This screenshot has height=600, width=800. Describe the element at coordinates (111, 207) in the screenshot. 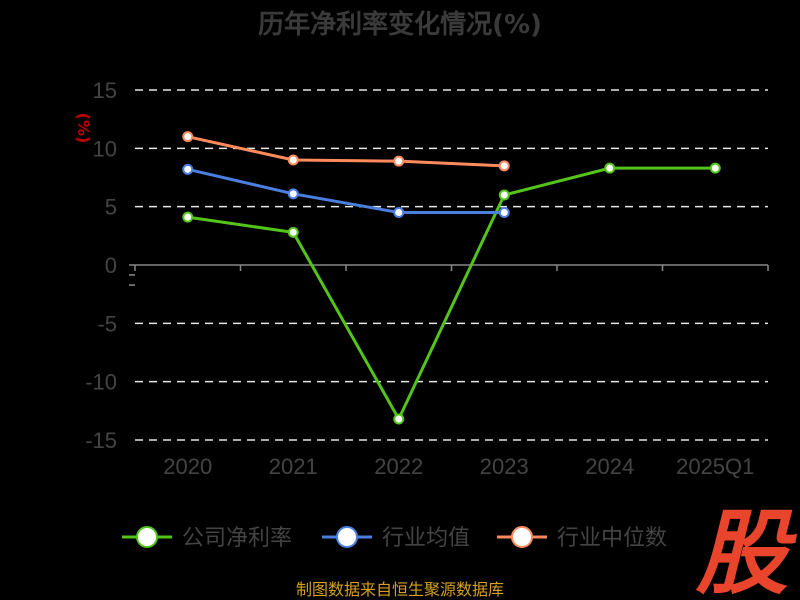

I see `y-tick-label: 5` at that location.